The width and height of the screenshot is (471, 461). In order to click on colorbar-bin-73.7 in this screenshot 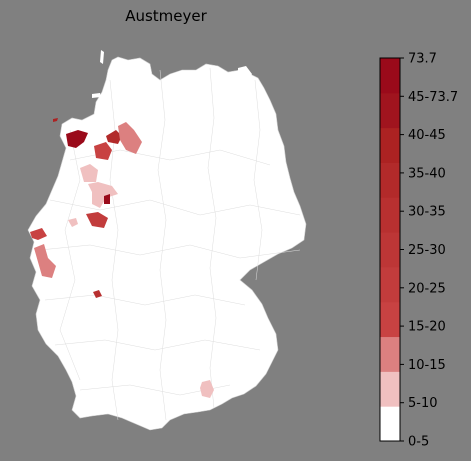, I will do `click(390, 76)`.